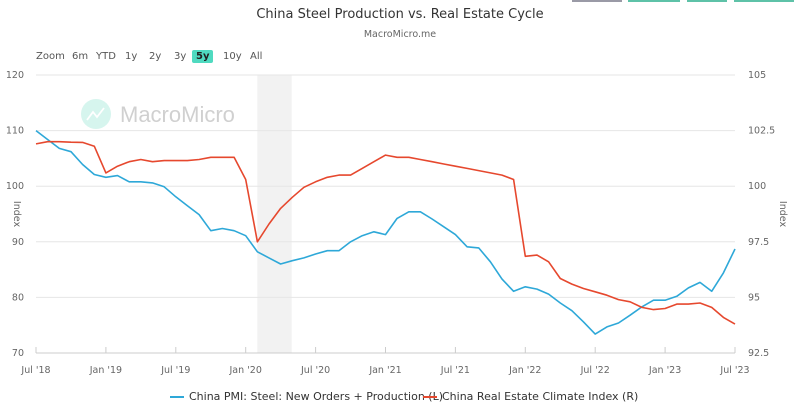 This screenshot has height=407, width=800. What do you see at coordinates (524, 370) in the screenshot?
I see `x-tick-label: Jan '22` at bounding box center [524, 370].